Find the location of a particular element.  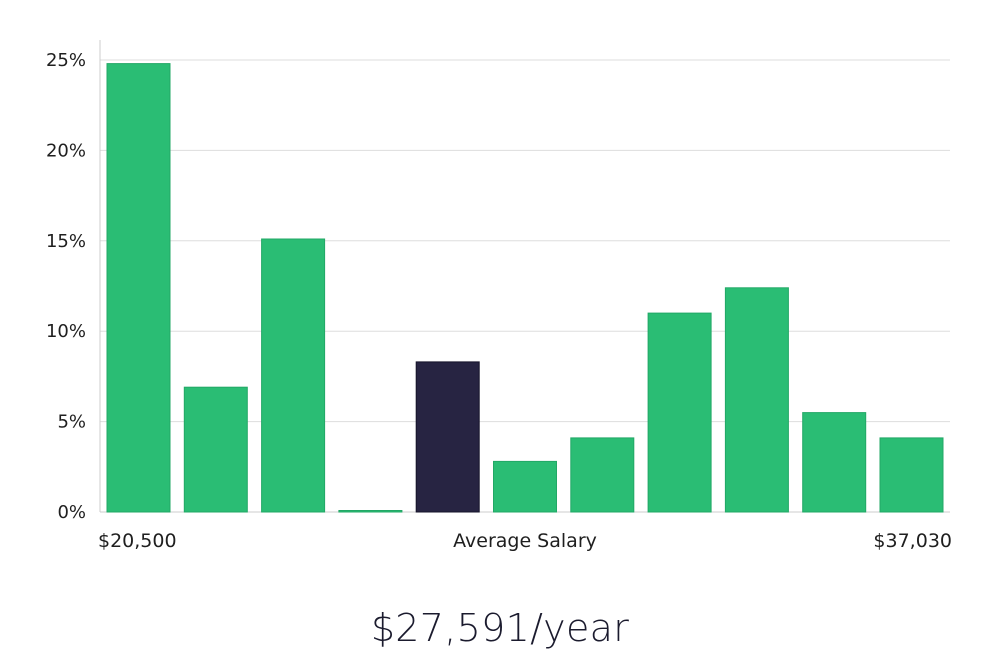

x-axis-labels: $20,500 Average Salary $37,030 is located at coordinates (525, 541).